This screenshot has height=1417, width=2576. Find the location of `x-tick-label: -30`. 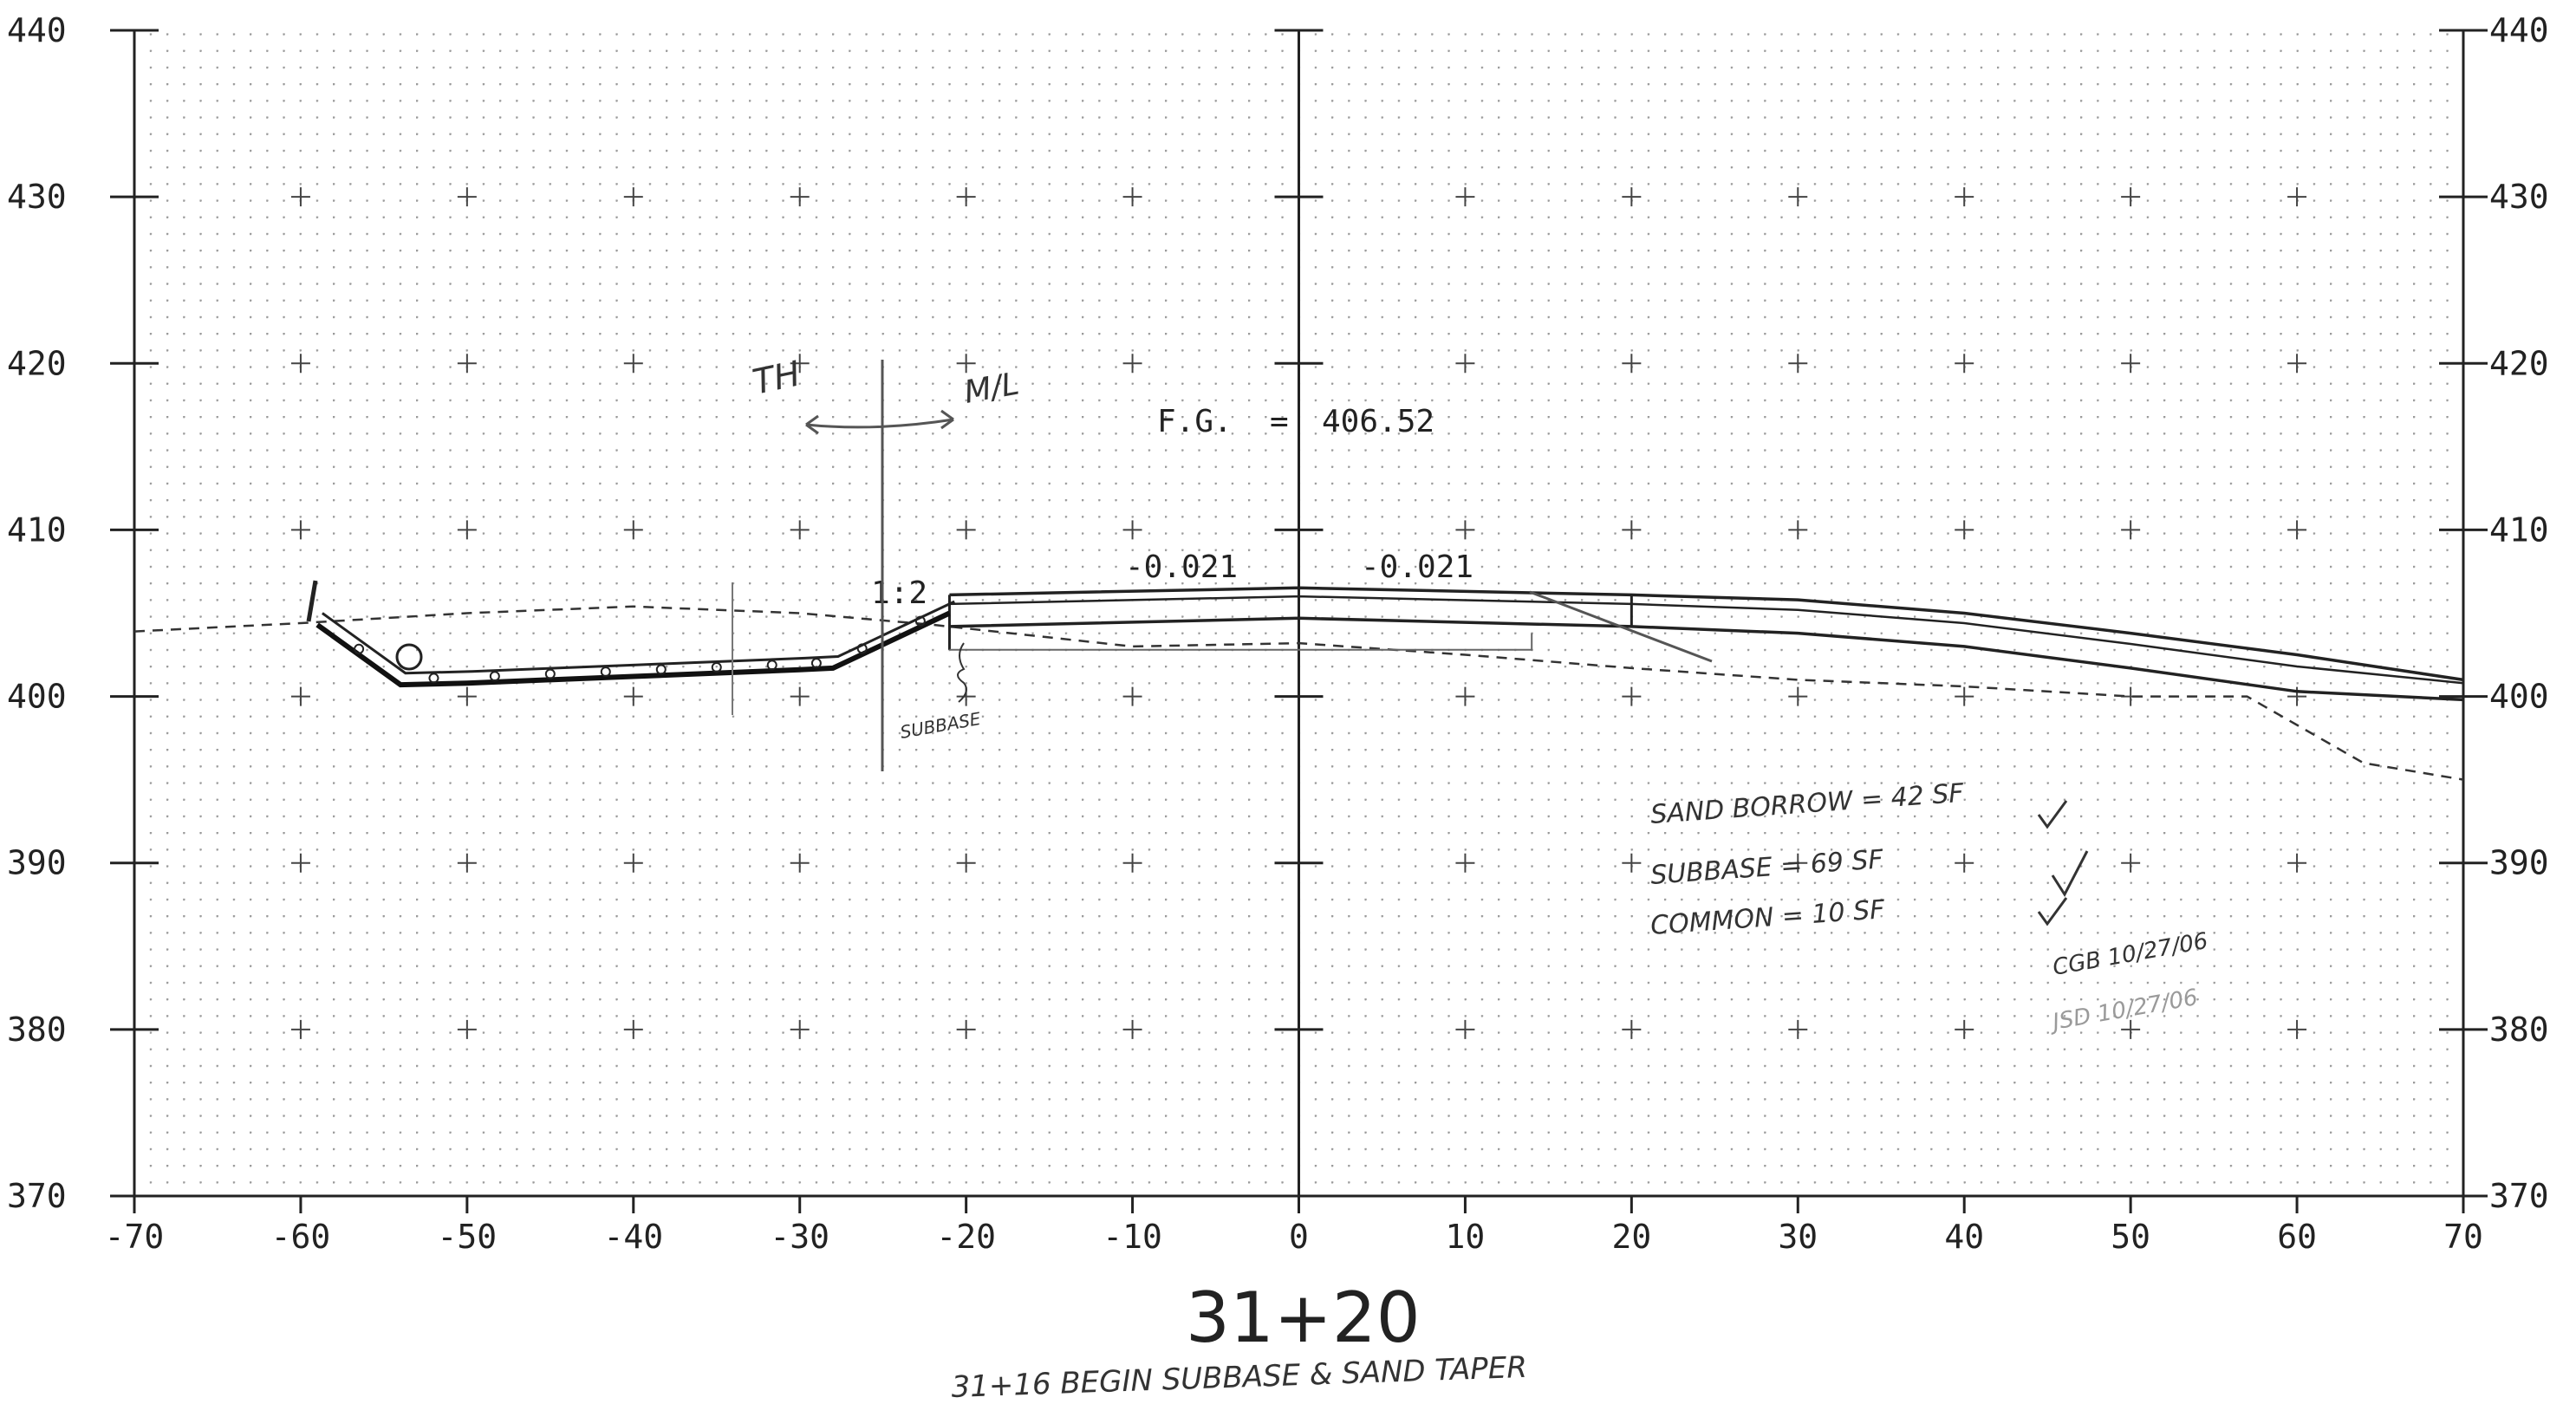

x-tick-label: -30 is located at coordinates (799, 1237).